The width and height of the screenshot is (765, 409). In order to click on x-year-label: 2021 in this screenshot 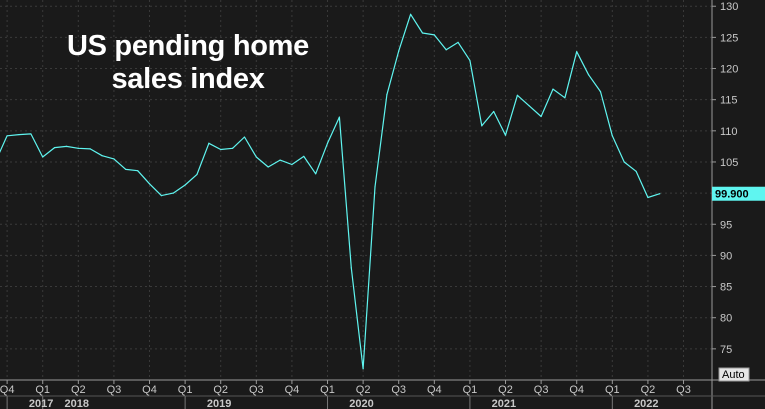, I will do `click(504, 403)`.